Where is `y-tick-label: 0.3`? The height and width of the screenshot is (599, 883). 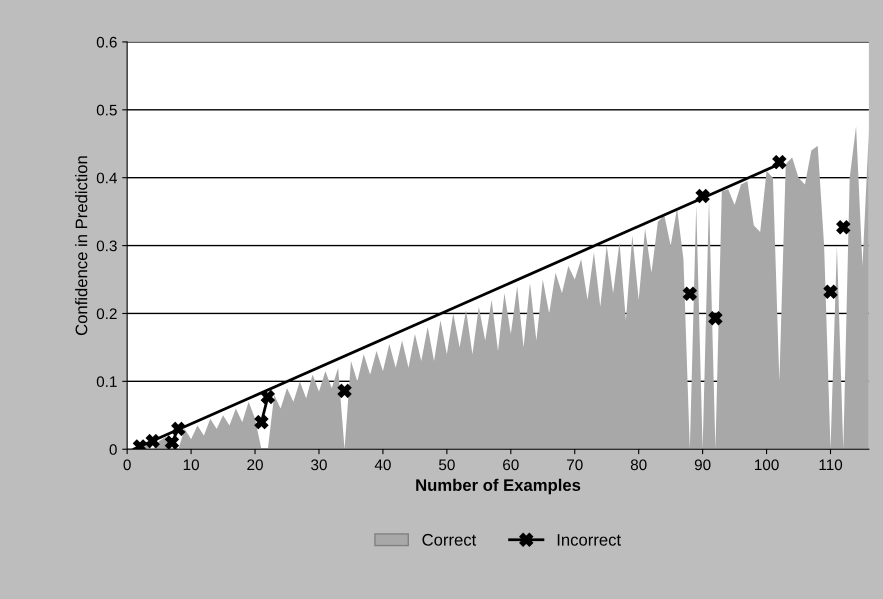 y-tick-label: 0.3 is located at coordinates (106, 246).